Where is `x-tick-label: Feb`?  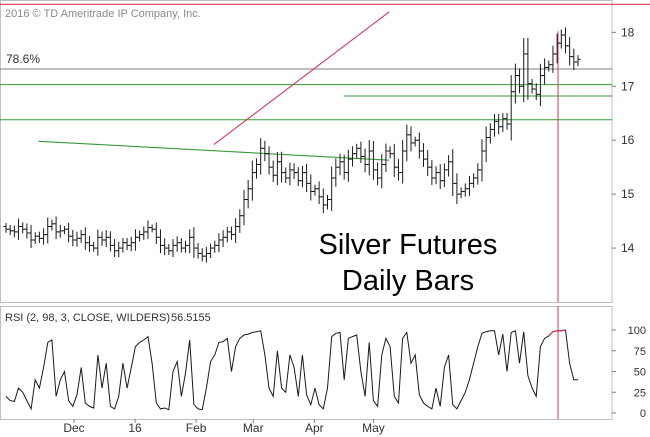
x-tick-label: Feb is located at coordinates (196, 428).